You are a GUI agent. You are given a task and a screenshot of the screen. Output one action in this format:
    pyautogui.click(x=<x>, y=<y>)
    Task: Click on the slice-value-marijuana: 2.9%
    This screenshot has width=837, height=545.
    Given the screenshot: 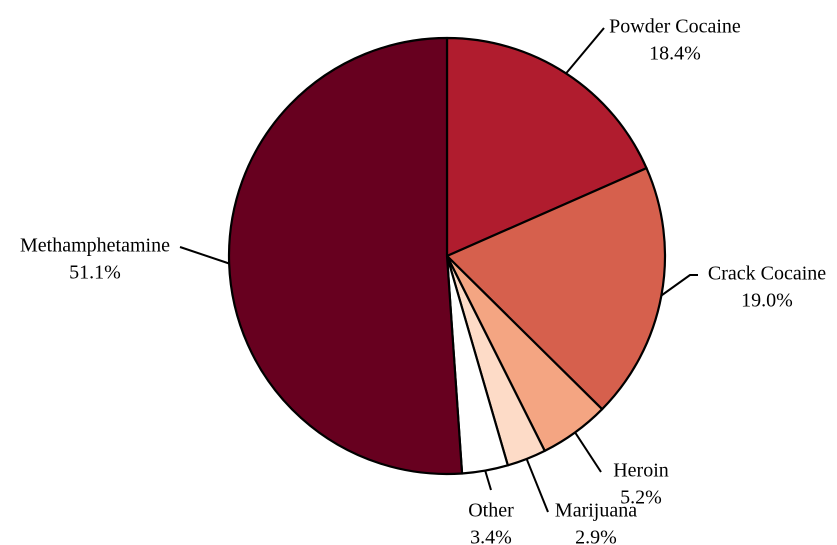 What is the action you would take?
    pyautogui.click(x=596, y=536)
    